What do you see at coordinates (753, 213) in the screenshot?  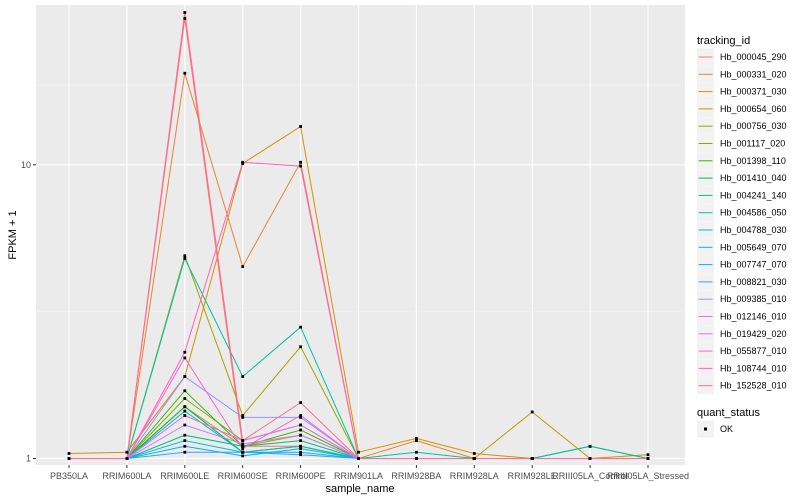 I see `legend-label: Hb_004586_050` at bounding box center [753, 213].